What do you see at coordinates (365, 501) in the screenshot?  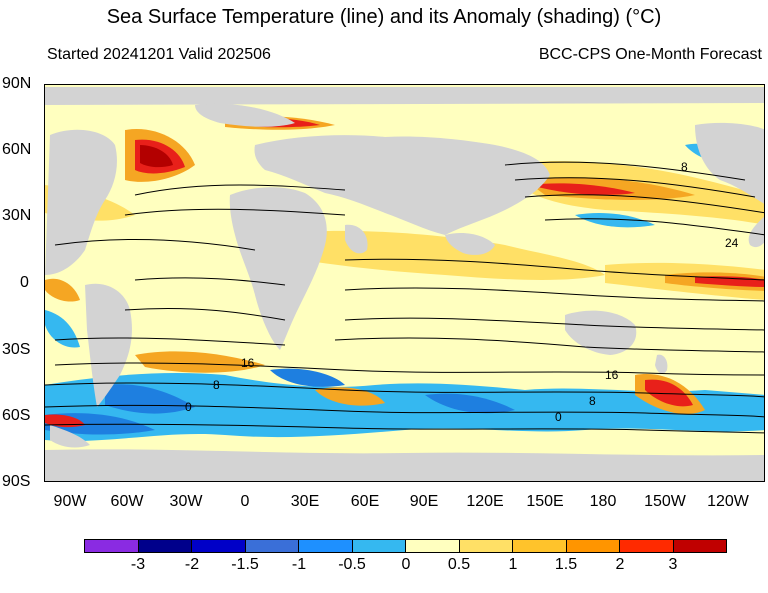 I see `lon-label-60e: 60E` at bounding box center [365, 501].